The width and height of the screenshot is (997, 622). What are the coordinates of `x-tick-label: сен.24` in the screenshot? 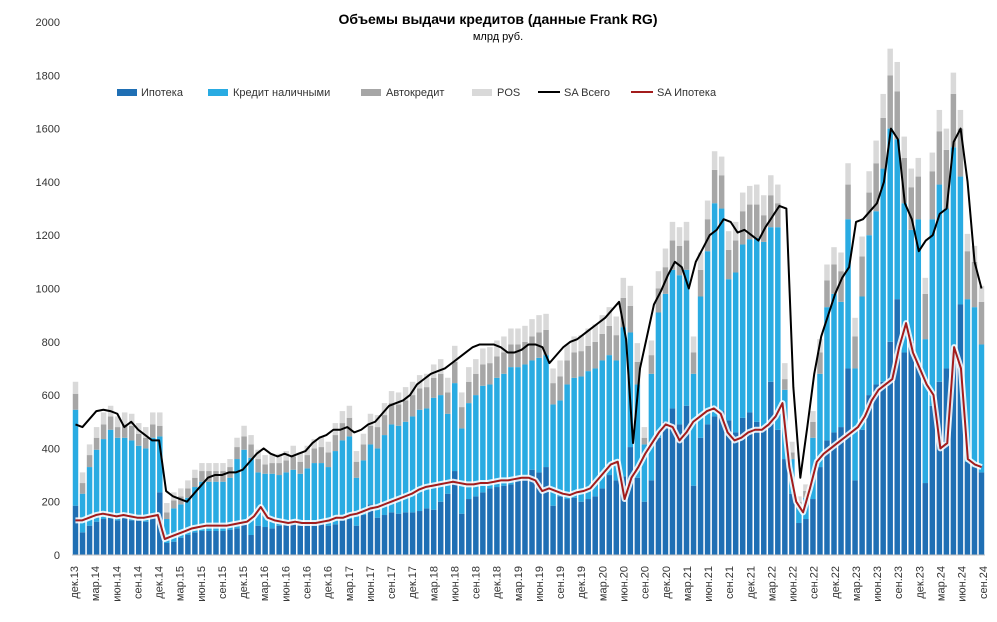 It's located at (984, 582).